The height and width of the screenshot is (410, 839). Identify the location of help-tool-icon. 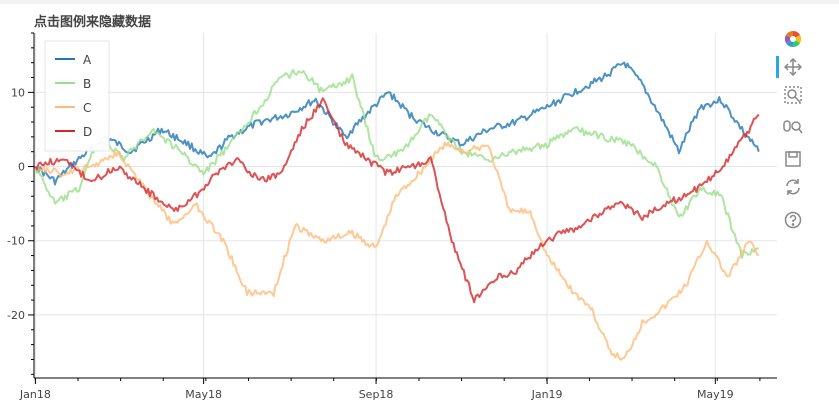
(793, 220).